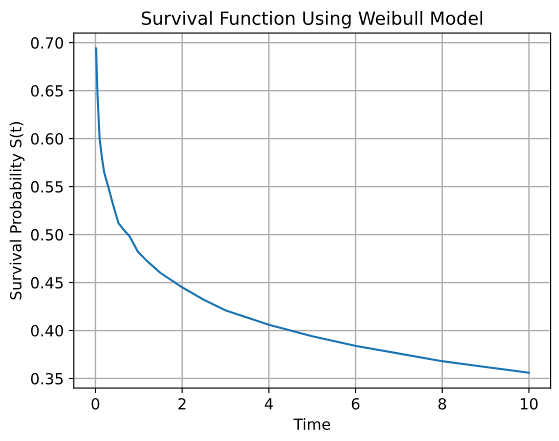 The width and height of the screenshot is (559, 441). I want to click on y-axis-title: Survival Probability S(t), so click(17, 211).